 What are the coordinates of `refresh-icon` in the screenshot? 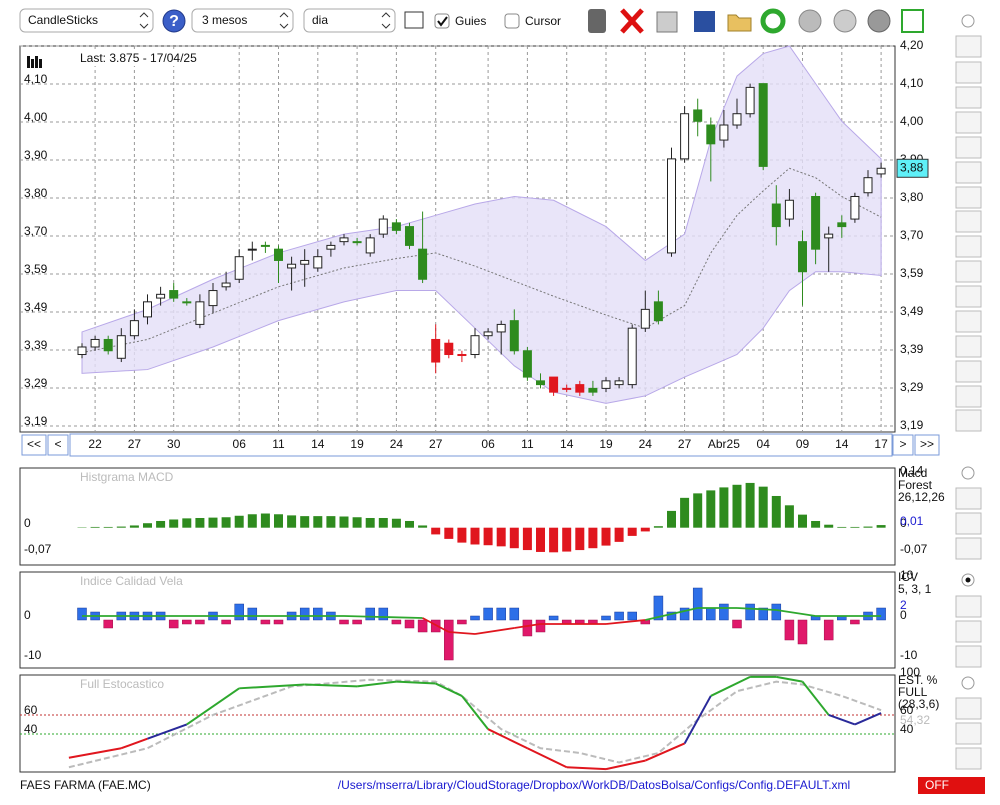 It's located at (773, 21).